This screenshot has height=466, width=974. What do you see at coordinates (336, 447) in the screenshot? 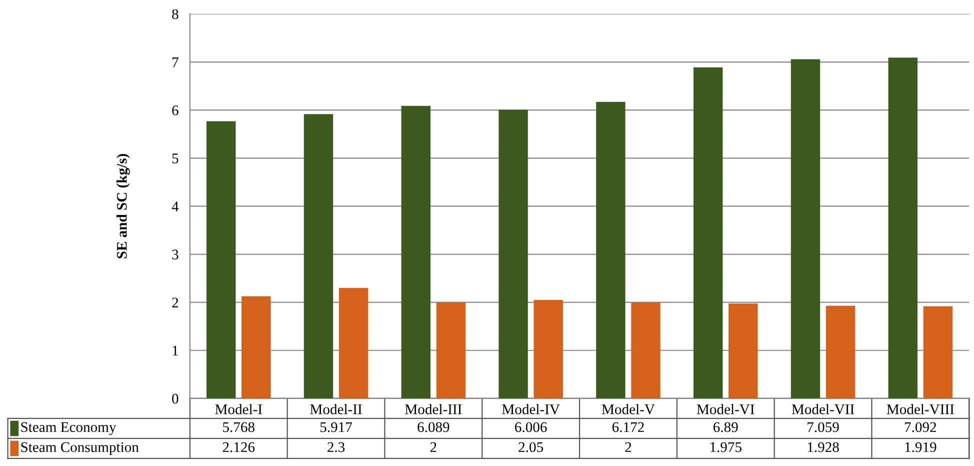
I see `data-label: 2.3` at bounding box center [336, 447].